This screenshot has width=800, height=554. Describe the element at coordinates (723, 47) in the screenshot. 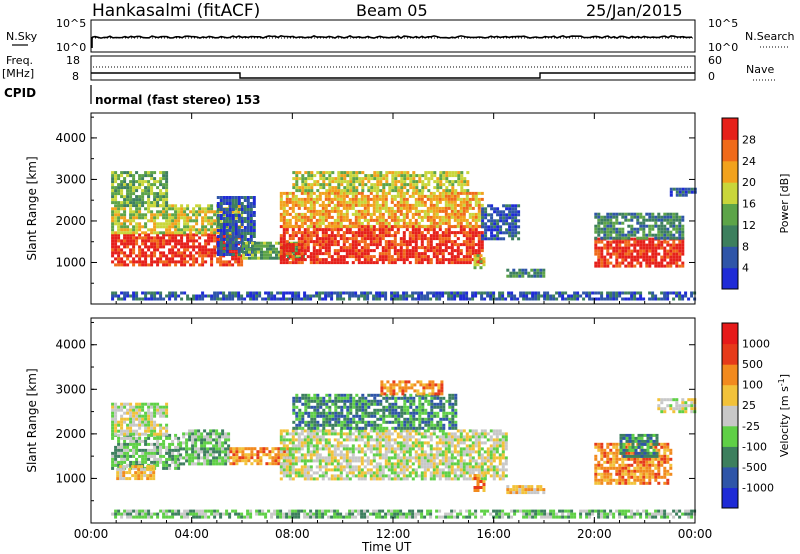

I see `nsearch-tick-bottom: 10^0` at that location.